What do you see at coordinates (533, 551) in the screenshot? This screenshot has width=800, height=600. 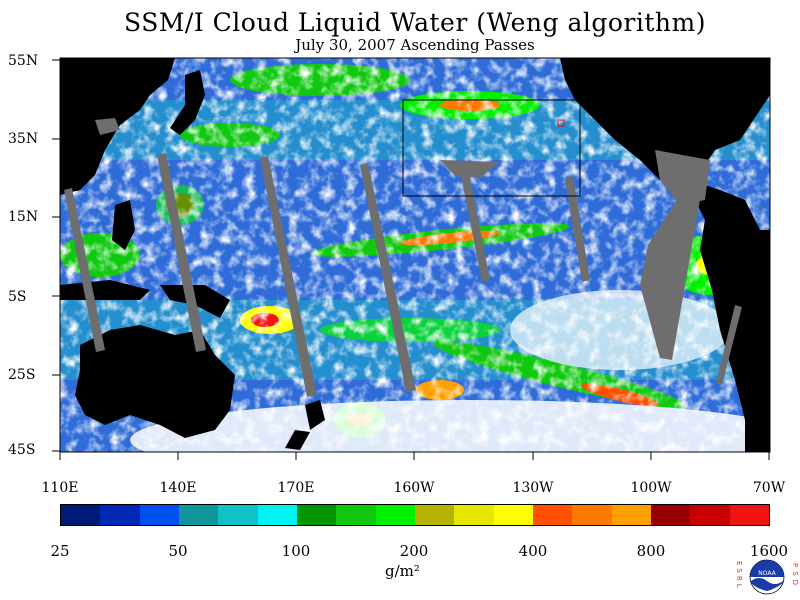 I see `colorbar-tick-label: 400` at bounding box center [533, 551].